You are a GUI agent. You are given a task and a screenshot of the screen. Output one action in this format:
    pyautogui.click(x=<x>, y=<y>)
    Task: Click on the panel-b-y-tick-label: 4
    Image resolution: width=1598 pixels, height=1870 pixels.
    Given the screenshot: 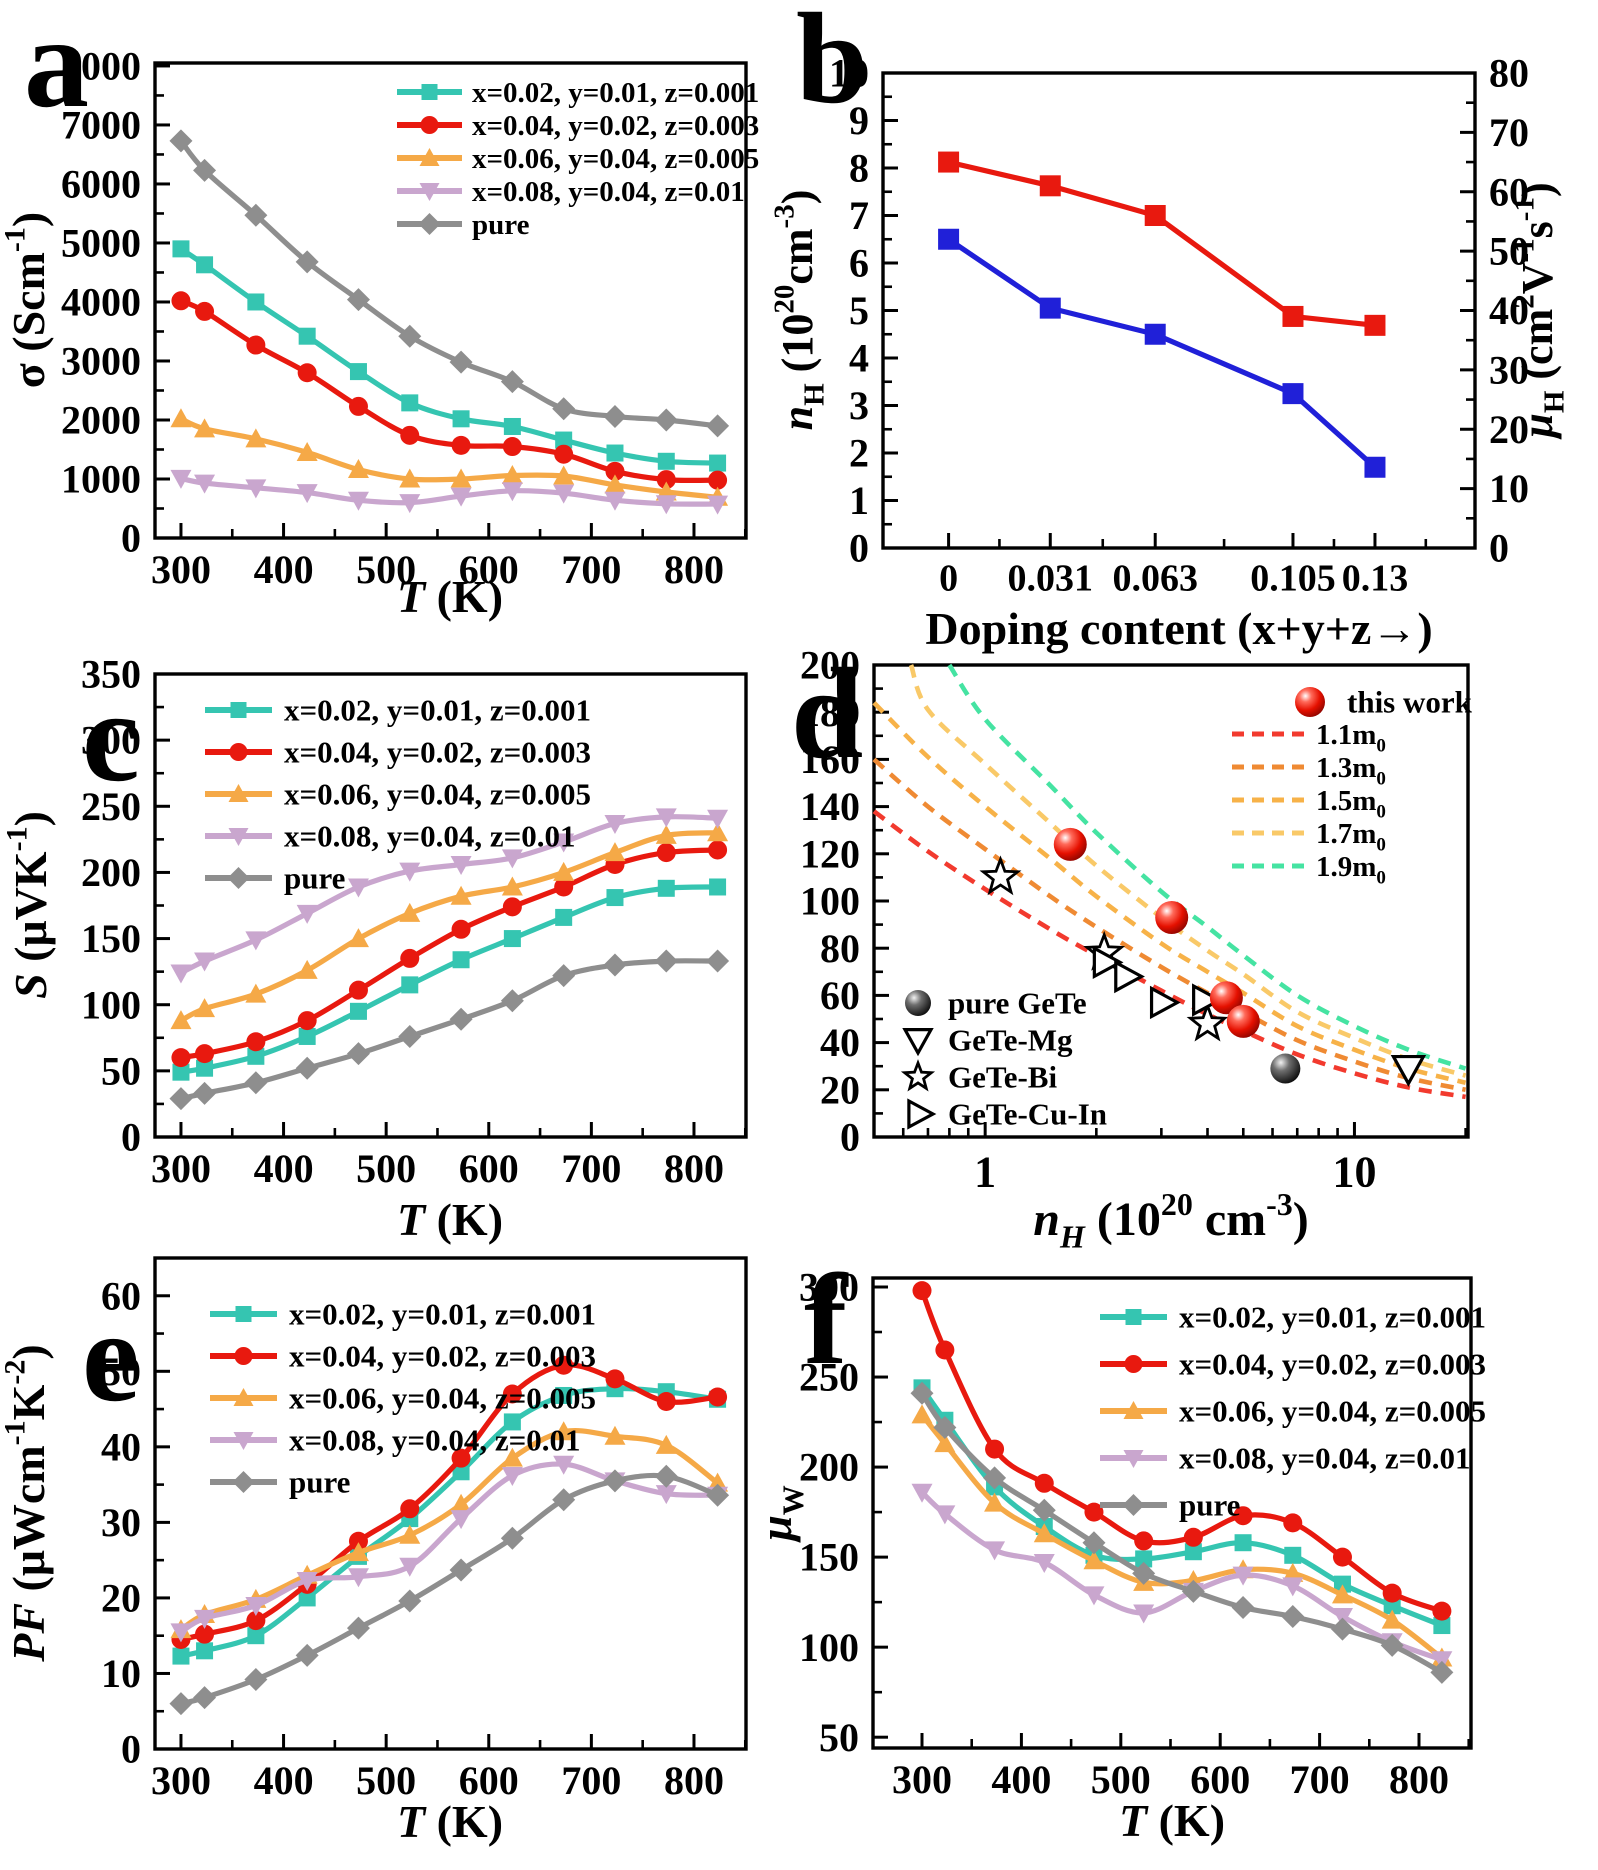 What is the action you would take?
    pyautogui.click(x=859, y=358)
    